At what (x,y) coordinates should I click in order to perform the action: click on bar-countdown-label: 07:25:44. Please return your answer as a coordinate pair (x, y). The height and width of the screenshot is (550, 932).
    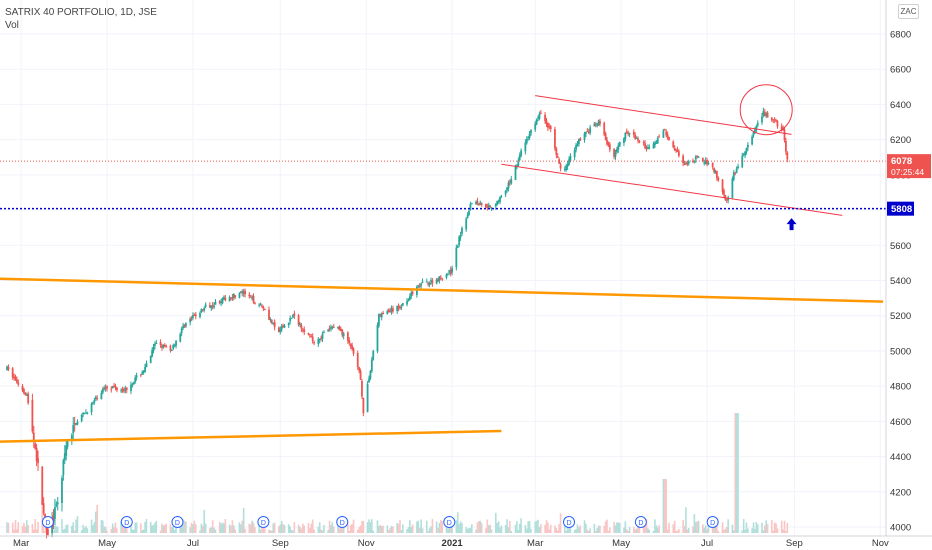
    Looking at the image, I should click on (907, 172).